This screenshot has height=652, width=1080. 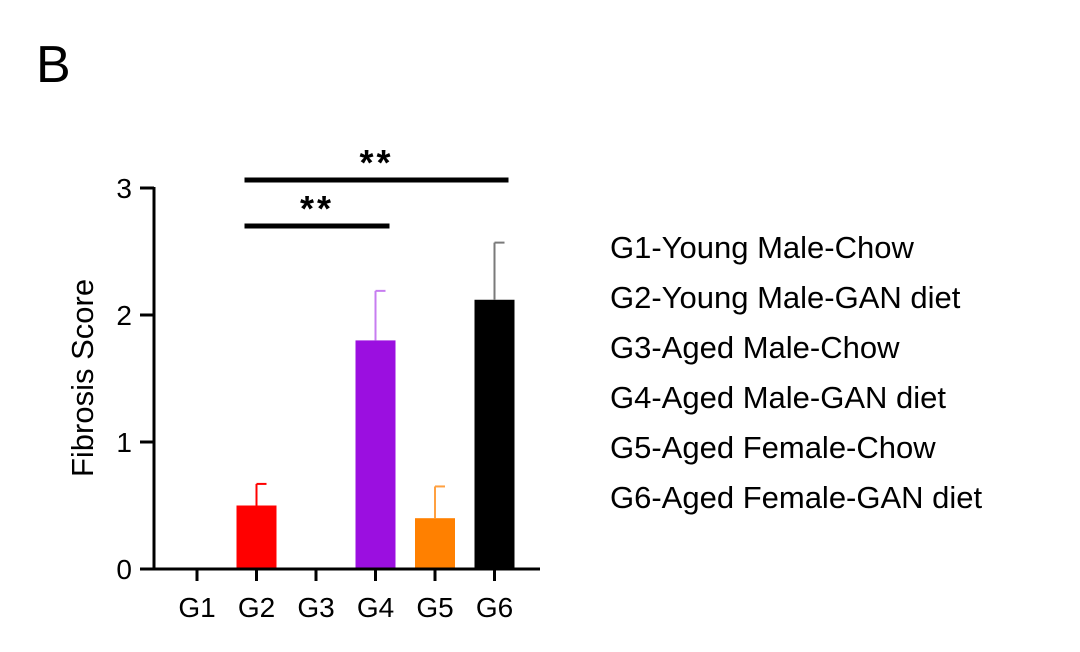 What do you see at coordinates (494, 607) in the screenshot?
I see `x-tick-label-g6: G6` at bounding box center [494, 607].